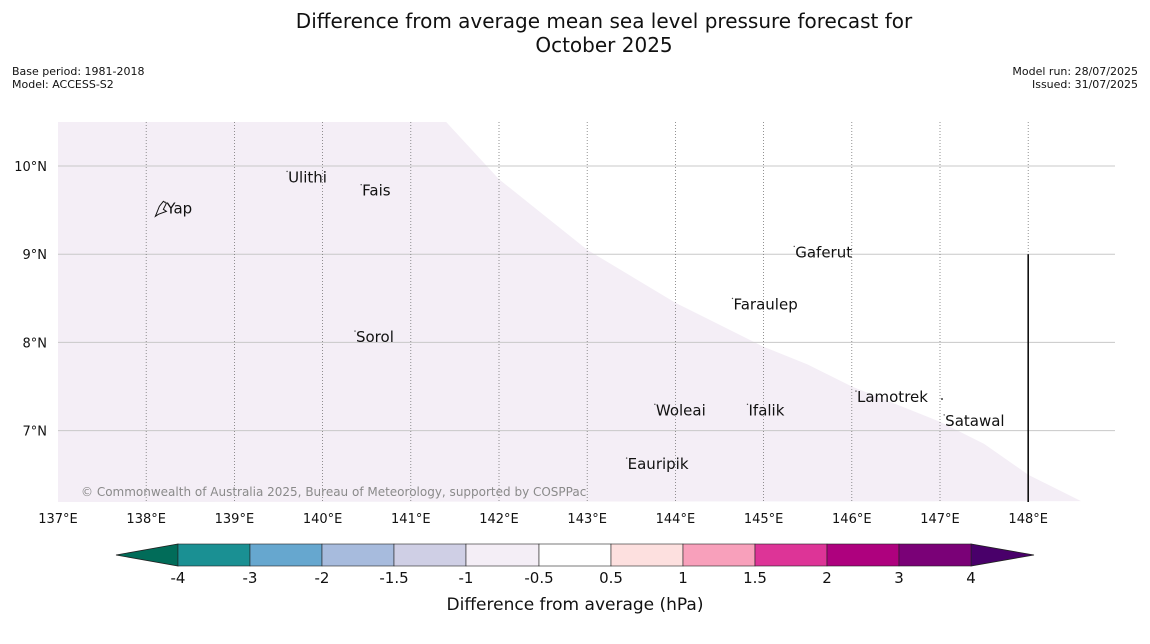  Describe the element at coordinates (827, 578) in the screenshot. I see `colorbar-tick-label: 2` at that location.